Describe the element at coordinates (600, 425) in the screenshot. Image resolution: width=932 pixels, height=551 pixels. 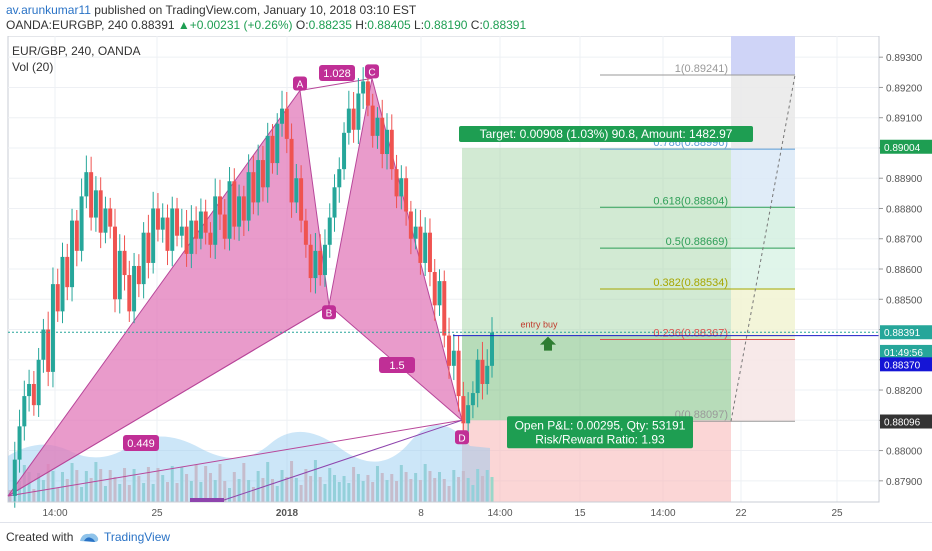
I see `pnl-label: Open P&L: 0.00295, Qty: 53191` at that location.